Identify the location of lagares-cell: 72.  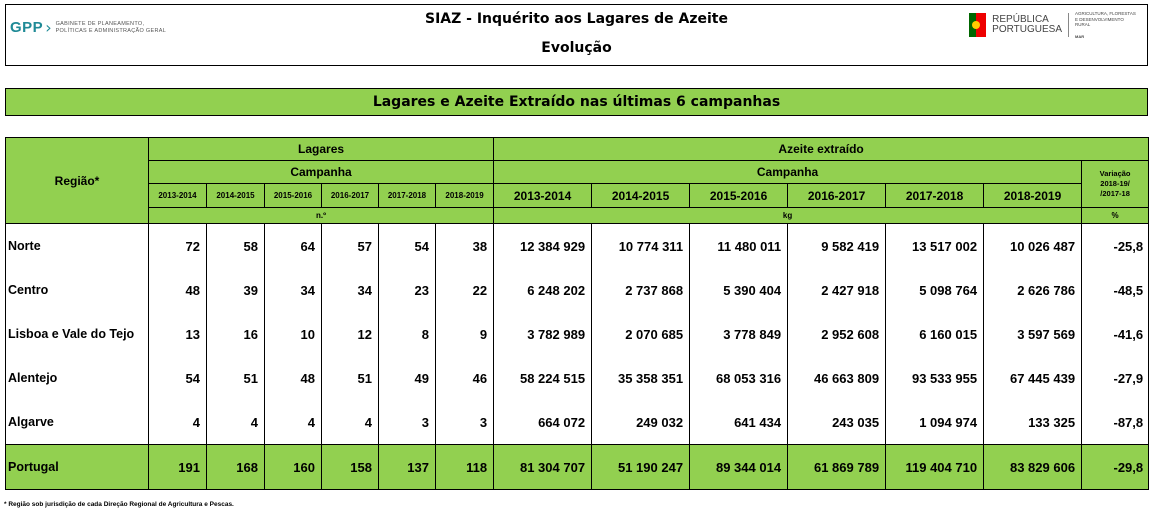
(177, 245).